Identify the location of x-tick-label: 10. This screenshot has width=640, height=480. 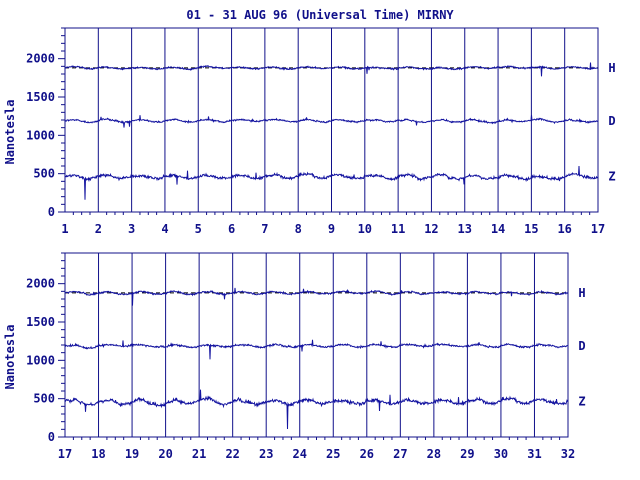
(365, 229).